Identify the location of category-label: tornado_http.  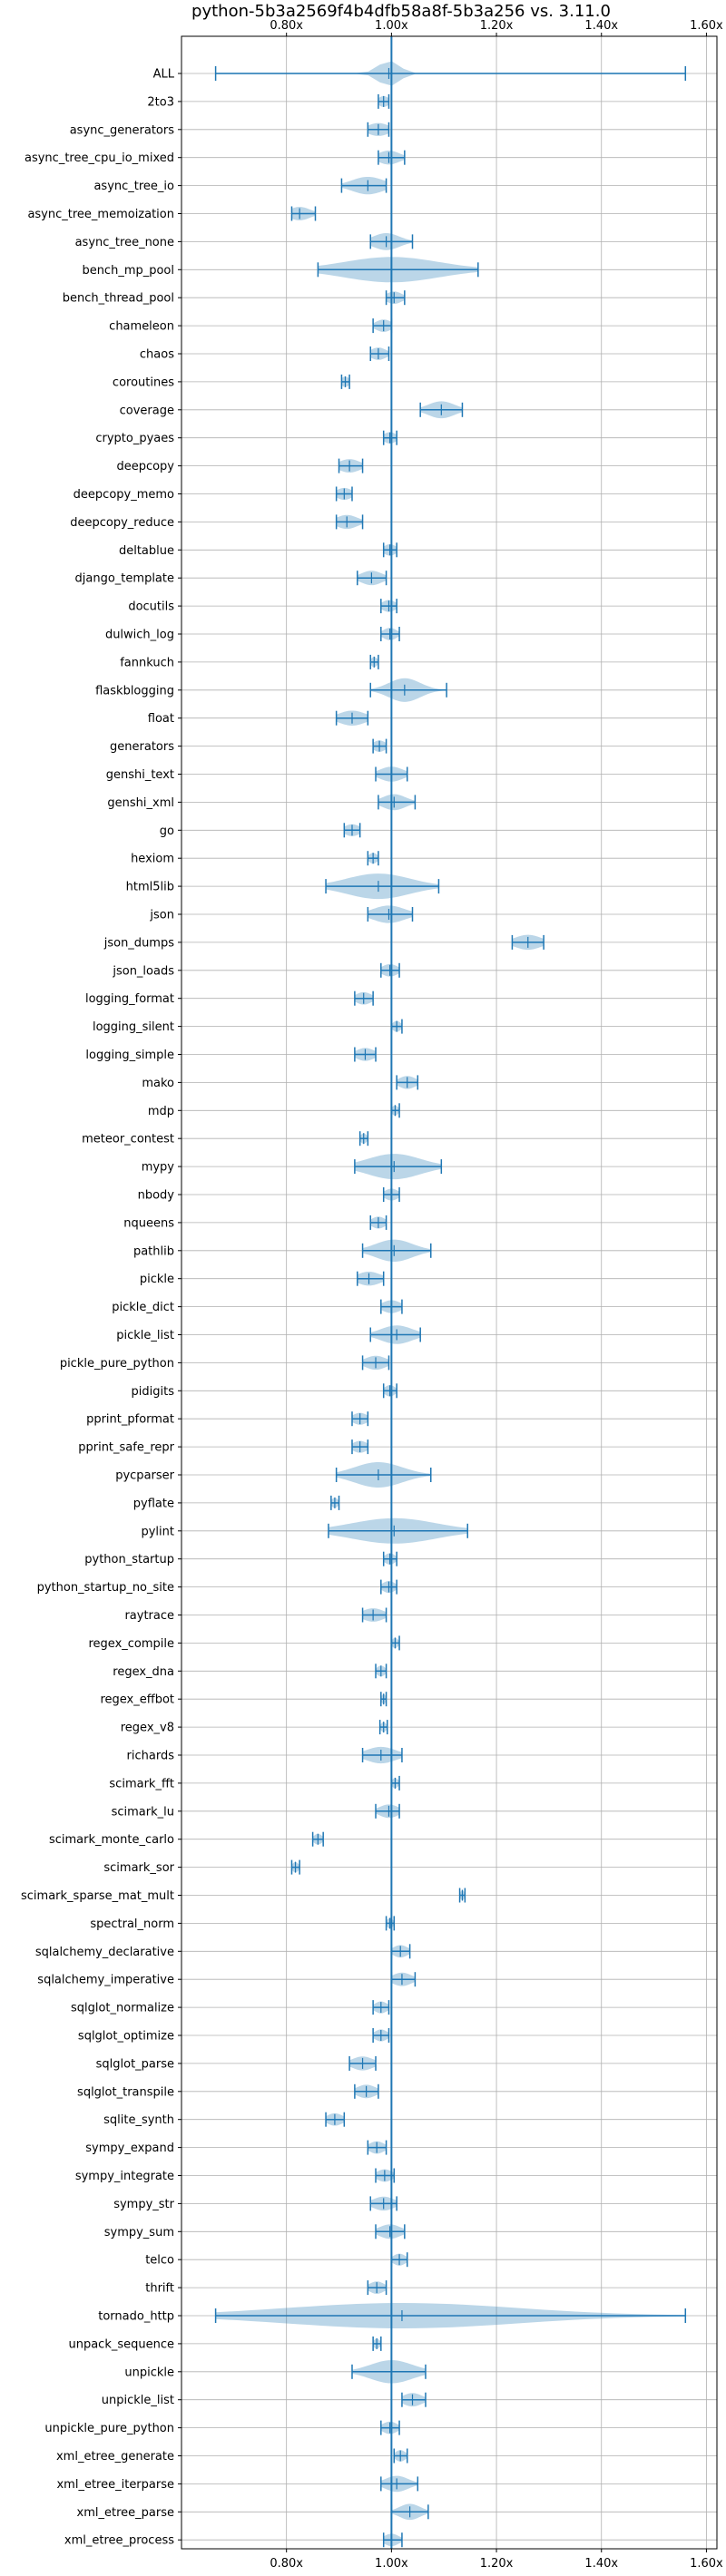
(136, 2317).